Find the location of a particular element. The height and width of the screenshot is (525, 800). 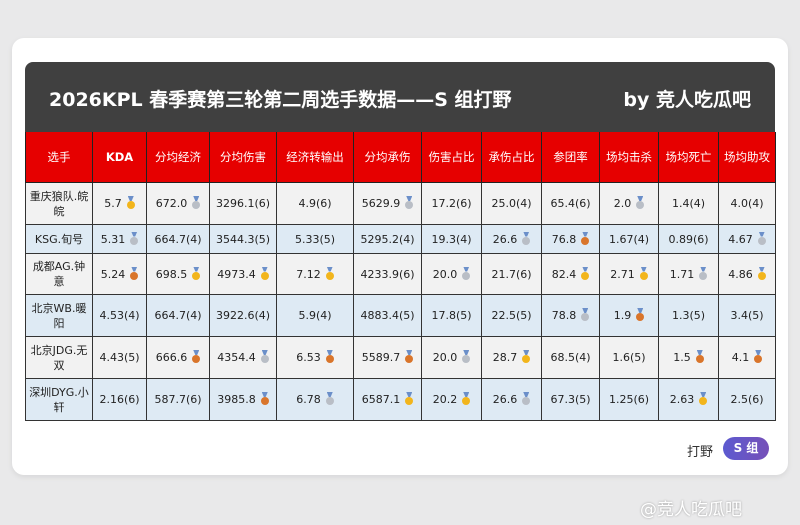

stat-value: 672.0 is located at coordinates (171, 203).